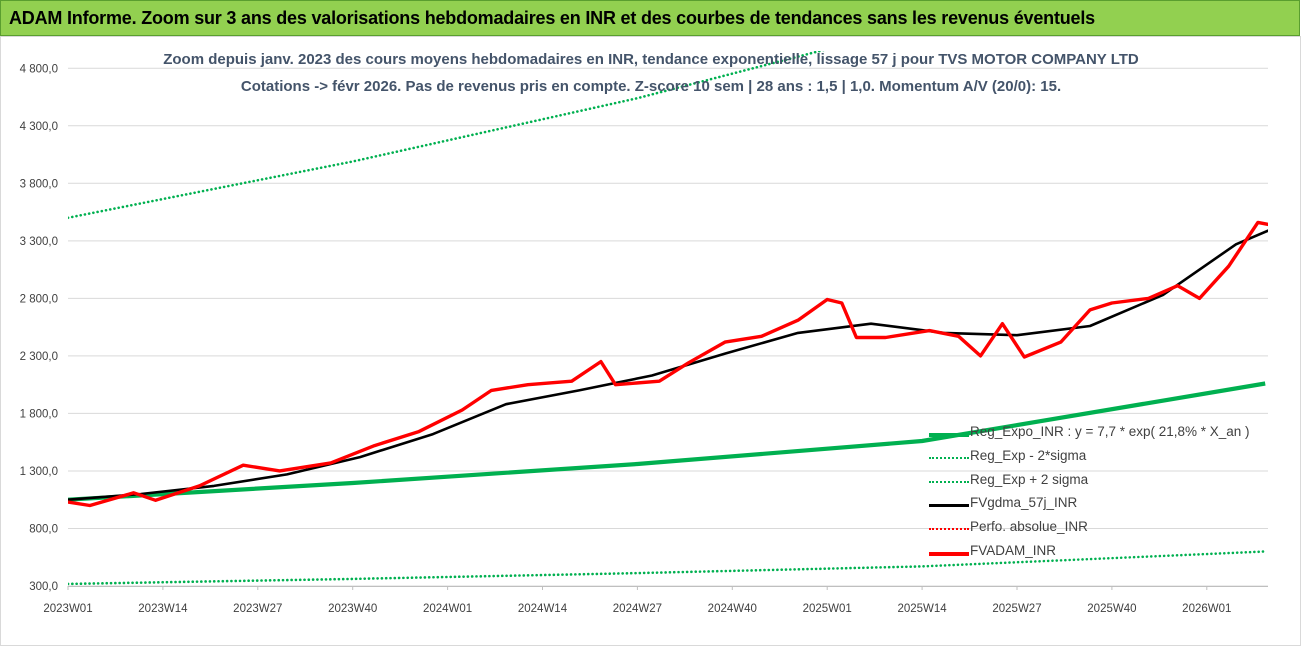 This screenshot has height=647, width=1302. I want to click on x-tick-label: 2023W14, so click(163, 609).